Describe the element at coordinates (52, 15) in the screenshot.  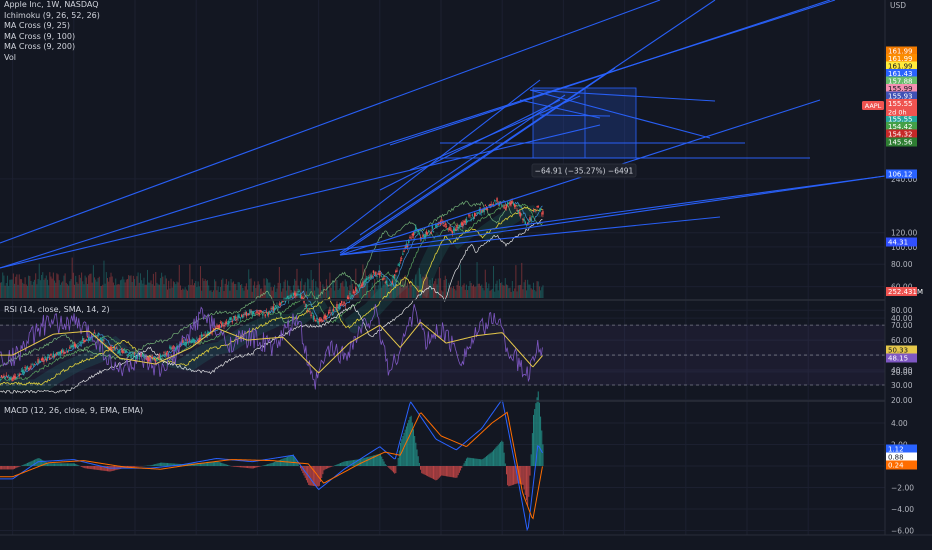
I see `indicator-ichimoku: Ichimoku (9, 26, 52, 26)` at that location.